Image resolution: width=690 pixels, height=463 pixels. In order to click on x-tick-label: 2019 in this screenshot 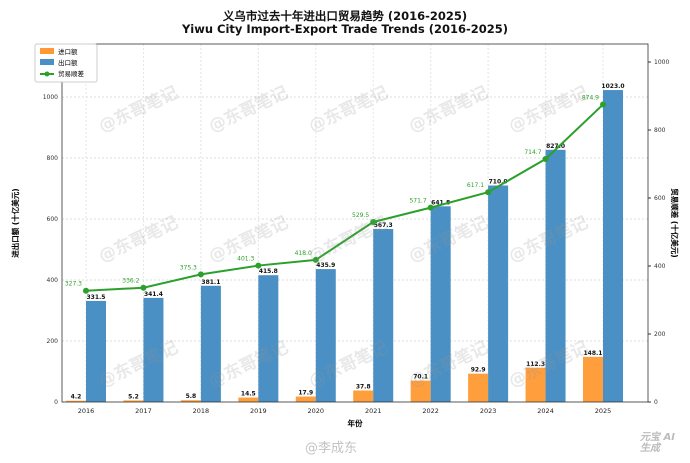, I will do `click(258, 411)`.